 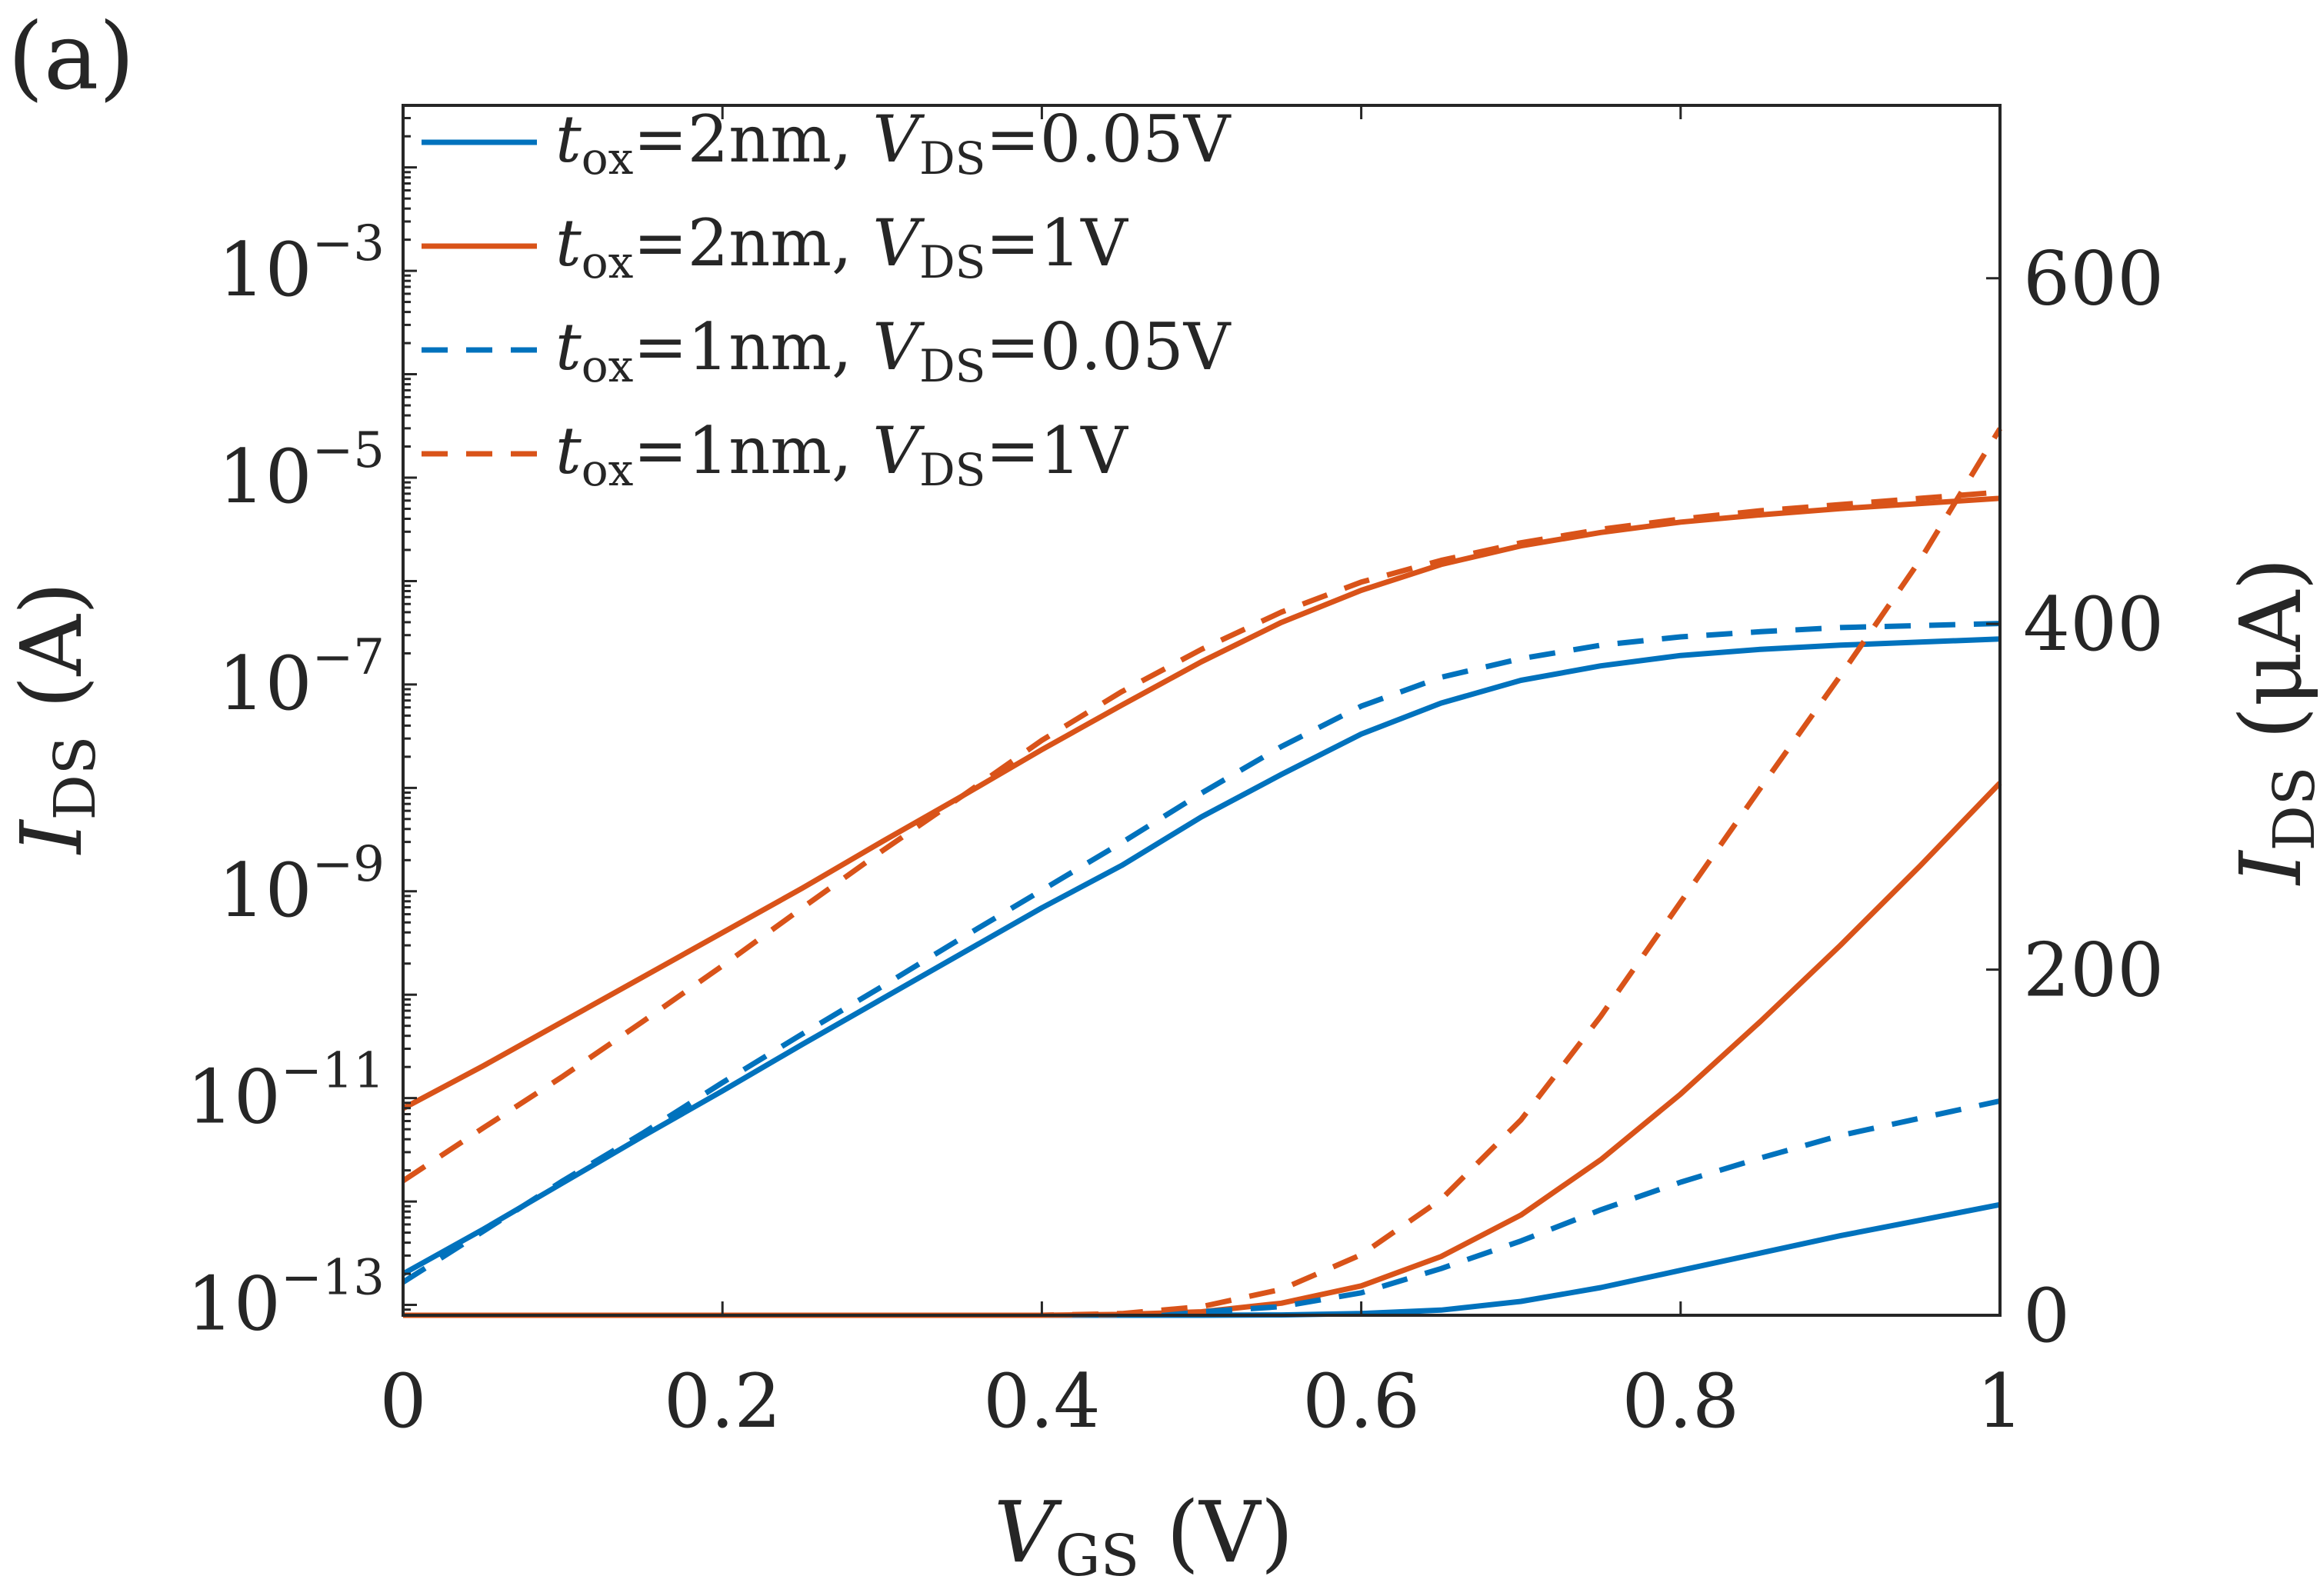 What do you see at coordinates (1361, 1401) in the screenshot?
I see `x-tick-label: 0.6` at bounding box center [1361, 1401].